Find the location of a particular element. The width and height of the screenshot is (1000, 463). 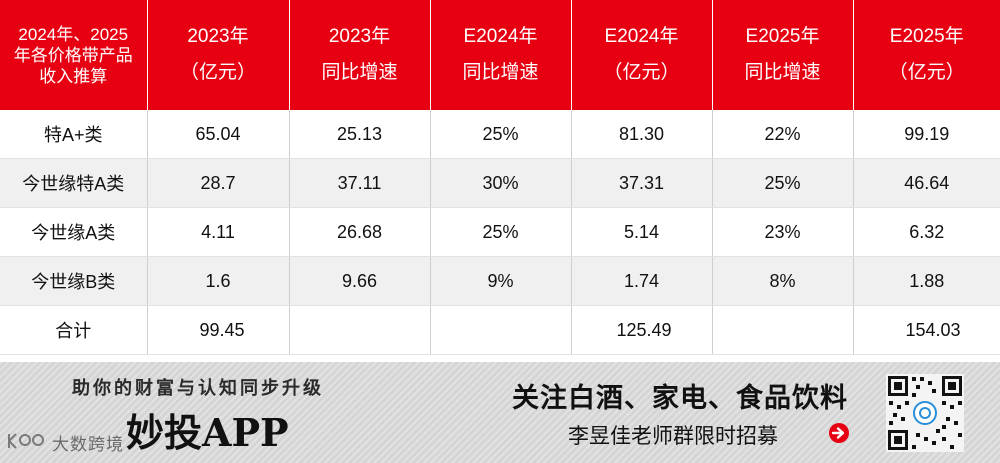

table-cell: 9% is located at coordinates (501, 281).